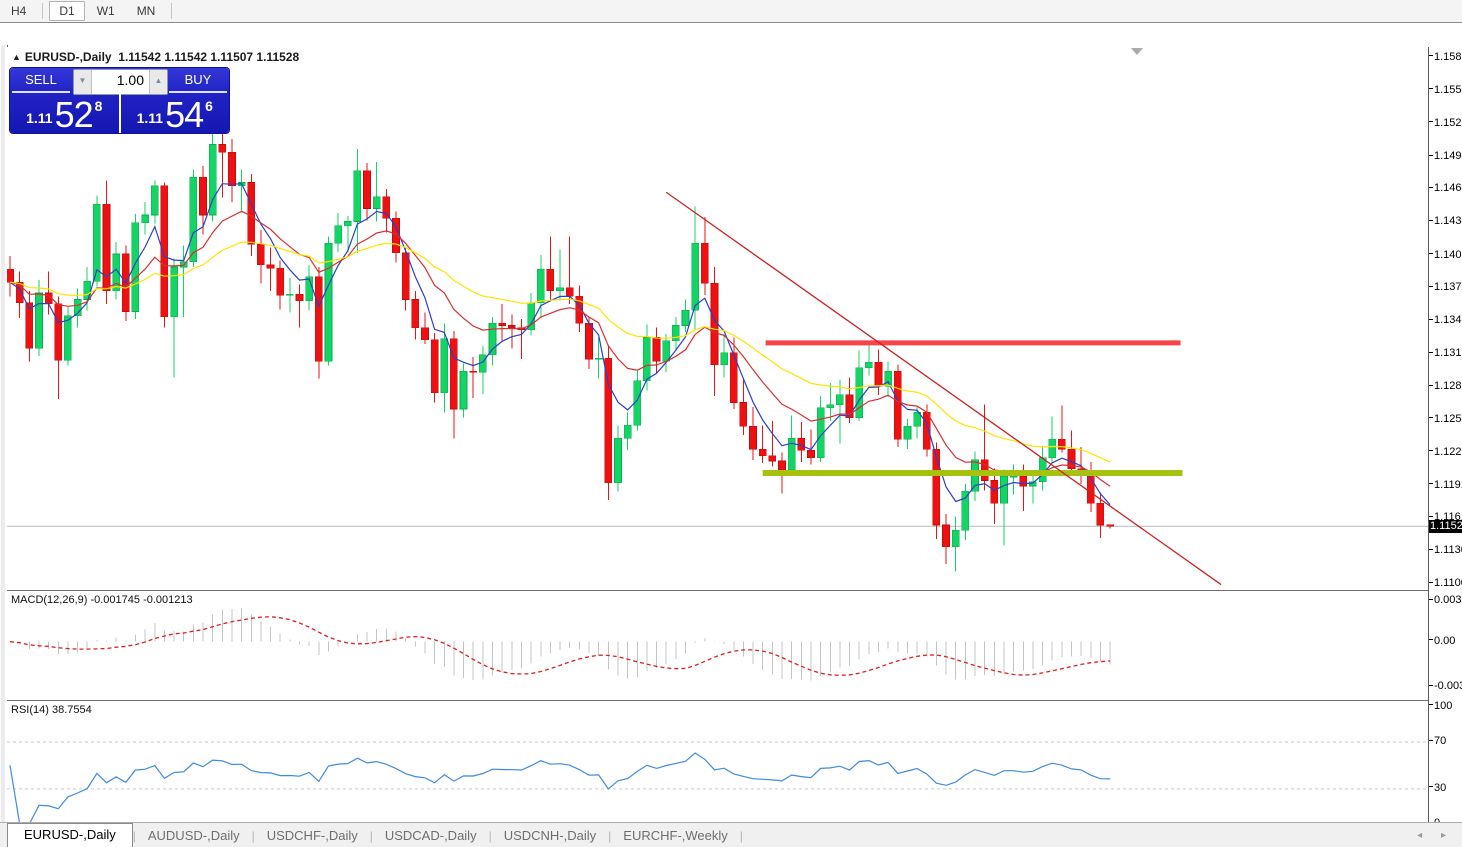 This screenshot has height=847, width=1462. Describe the element at coordinates (1445, 287) in the screenshot. I see `price-tick: 1.13735` at that location.